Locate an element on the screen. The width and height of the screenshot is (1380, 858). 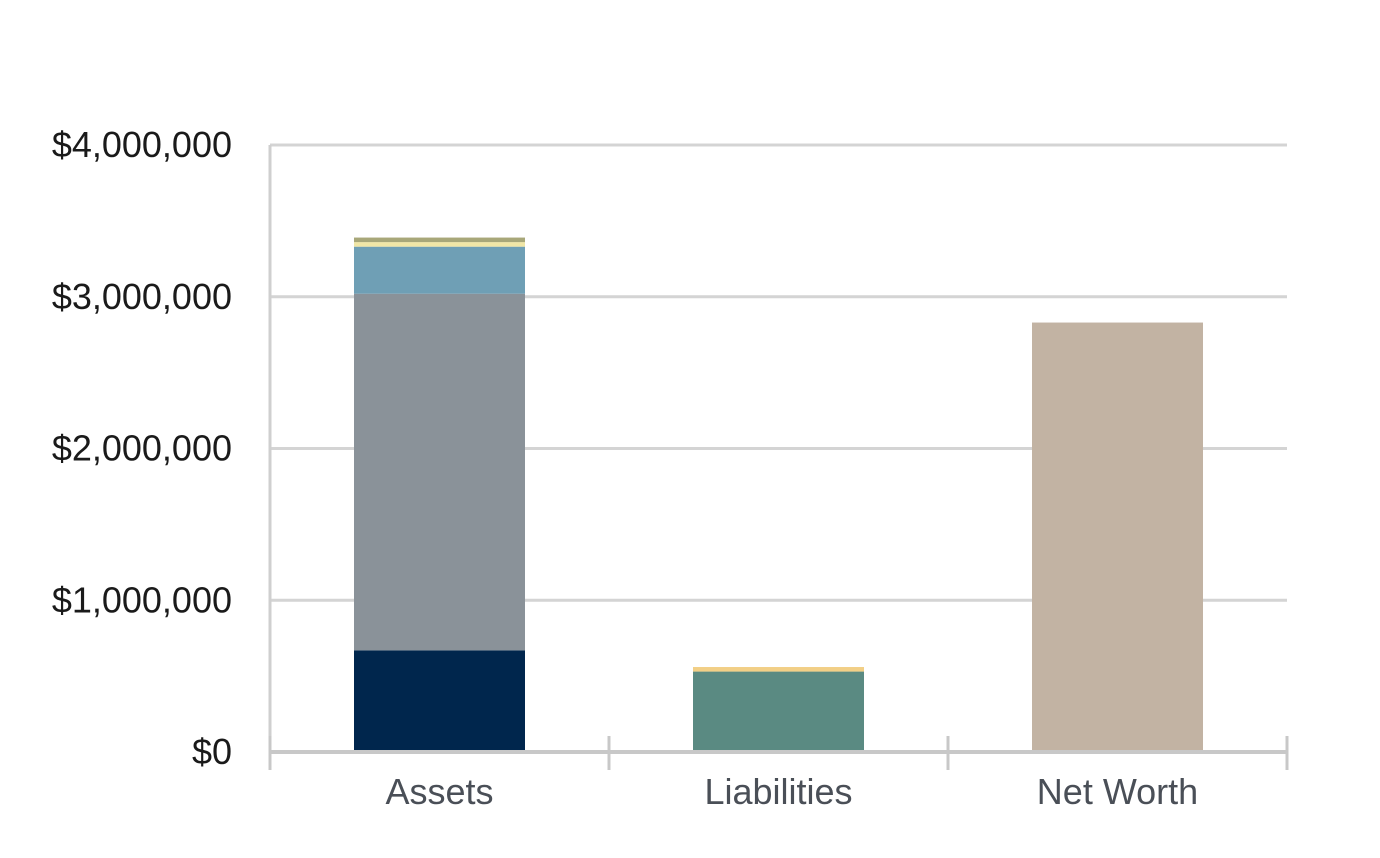
y-tick-label: $2,000,000 is located at coordinates (142, 448).